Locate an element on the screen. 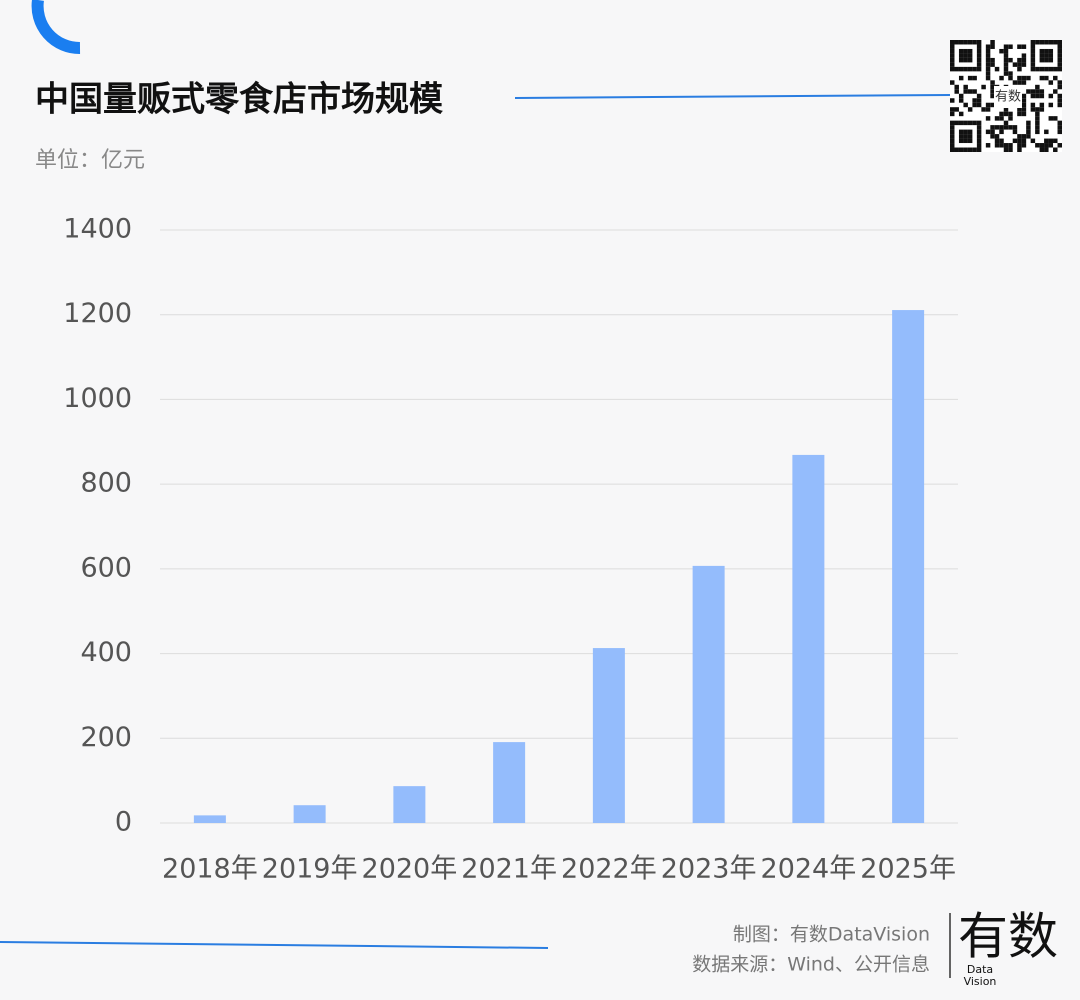 This screenshot has height=1000, width=1080. x-tick-label: 2020年 is located at coordinates (410, 869).